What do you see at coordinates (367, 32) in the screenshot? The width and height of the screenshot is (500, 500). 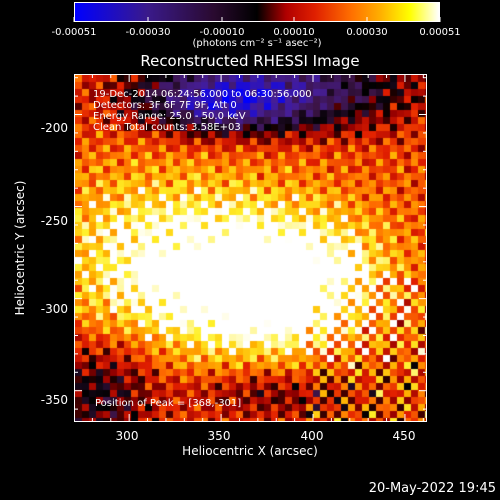 I see `colorbar-tick-label: 0.00030` at bounding box center [367, 32].